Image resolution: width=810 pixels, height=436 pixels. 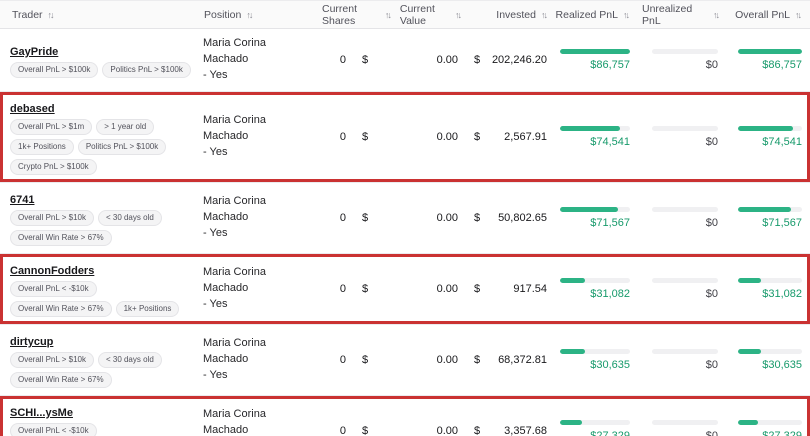 I want to click on column-label: Realized PnL, so click(x=586, y=15).